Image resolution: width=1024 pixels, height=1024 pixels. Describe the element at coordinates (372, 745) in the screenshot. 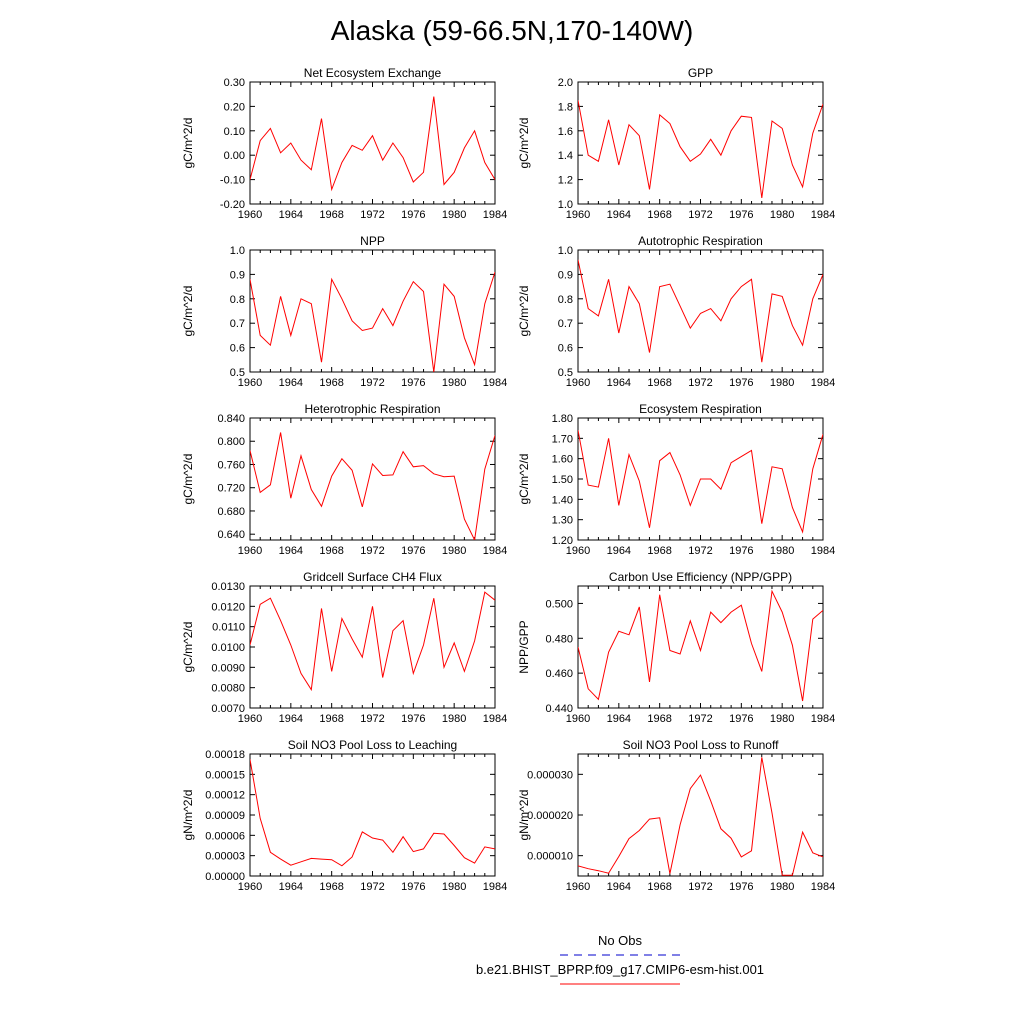

I see `panel-title: Soil NO3 Pool Loss to Leaching` at that location.